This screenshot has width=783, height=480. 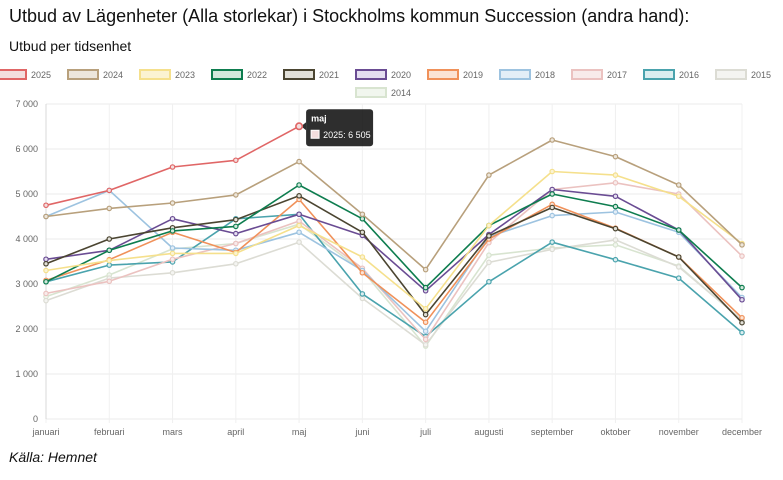 What do you see at coordinates (425, 432) in the screenshot?
I see `x-tick-label: juli` at bounding box center [425, 432].